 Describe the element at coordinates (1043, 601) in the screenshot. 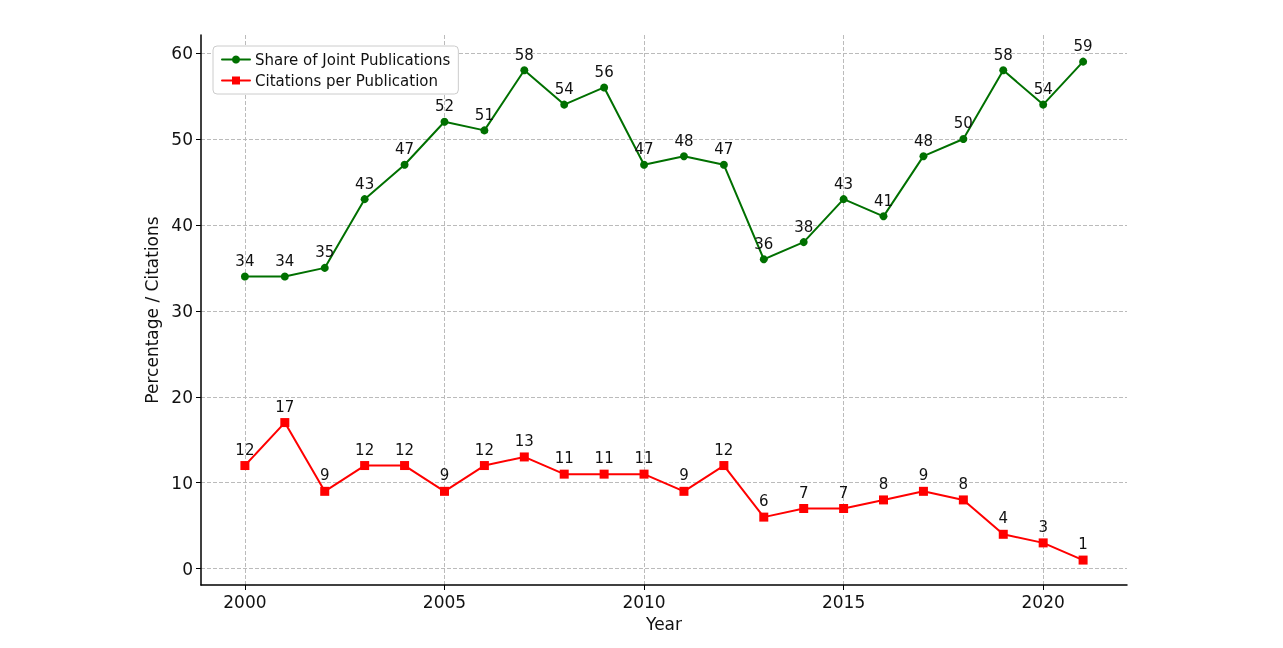

I see `x-tick-label: 2020` at that location.